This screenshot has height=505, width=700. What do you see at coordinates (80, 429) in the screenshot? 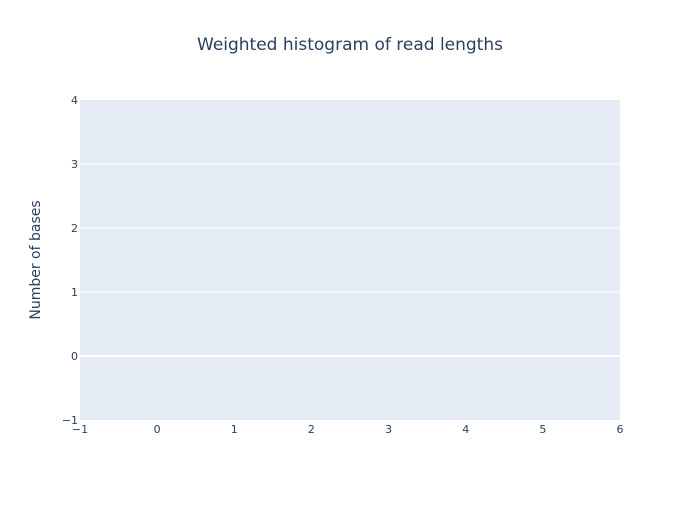
I see `x-tick-label: −1` at bounding box center [80, 429].